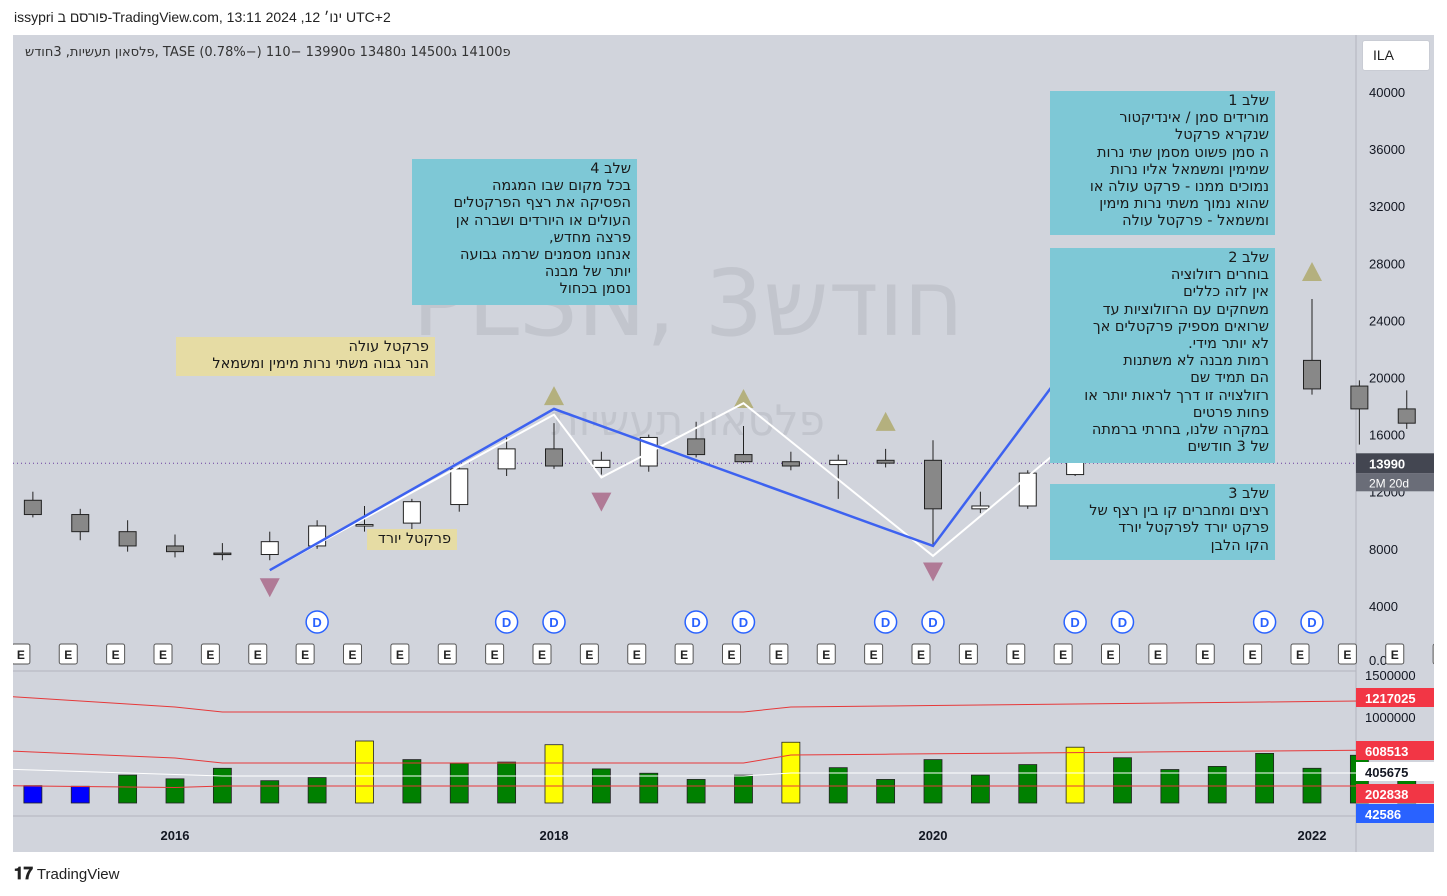  Describe the element at coordinates (412, 539) in the screenshot. I see `annotation-fractal-down: פרקטל יורד` at that location.